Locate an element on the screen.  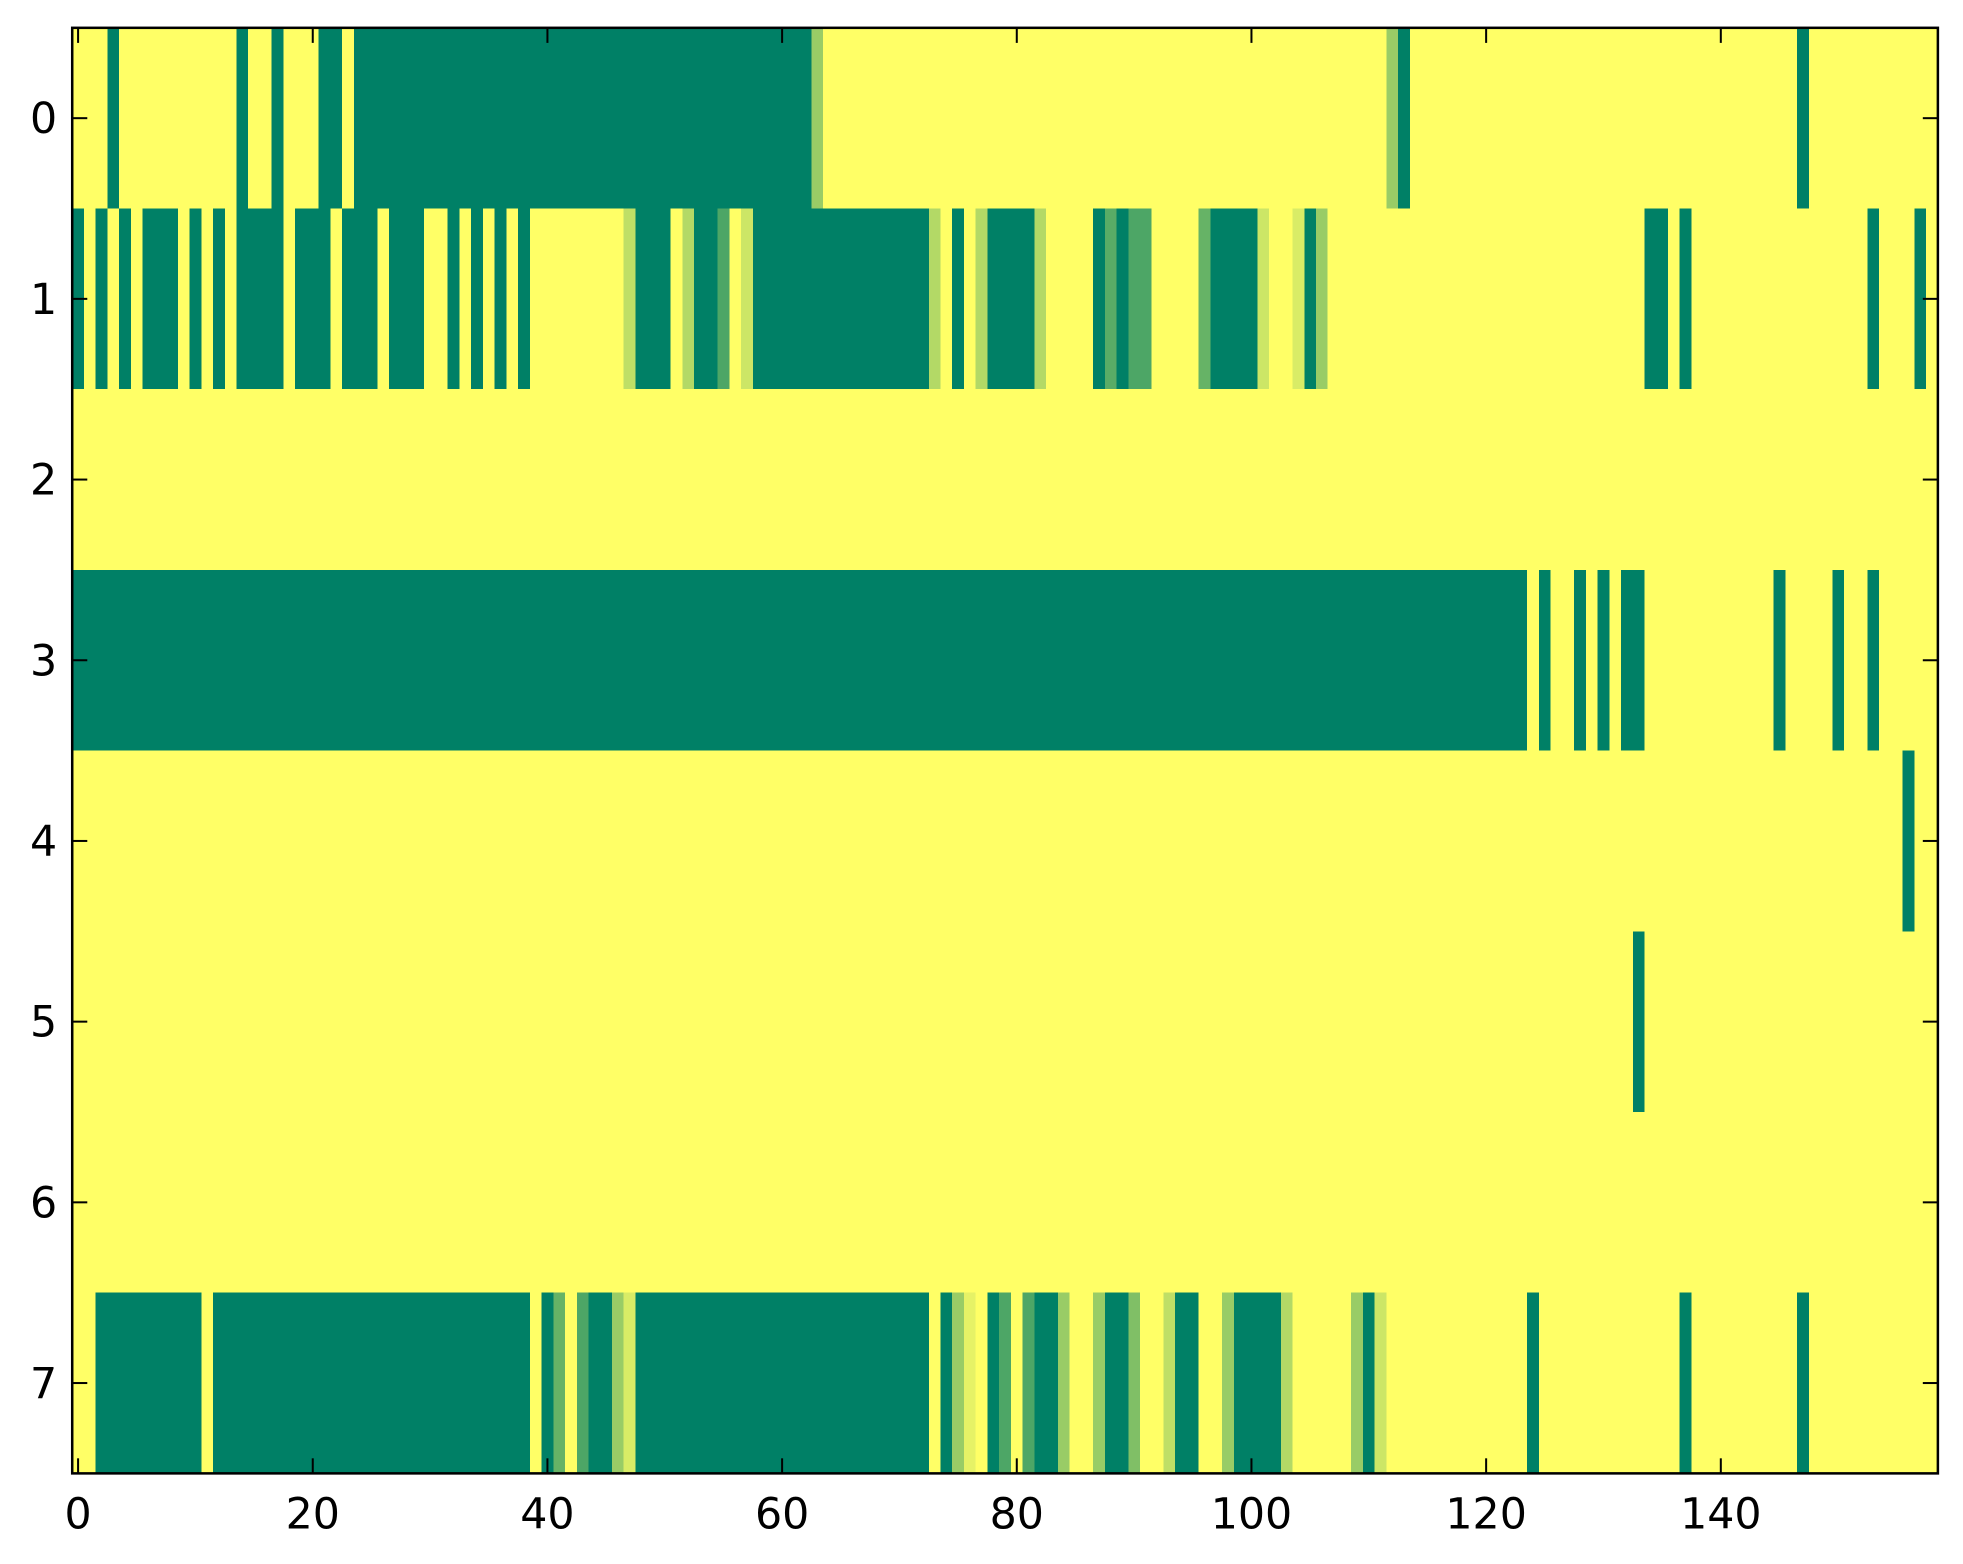
x-tick-label: 120 is located at coordinates (1485, 1515).